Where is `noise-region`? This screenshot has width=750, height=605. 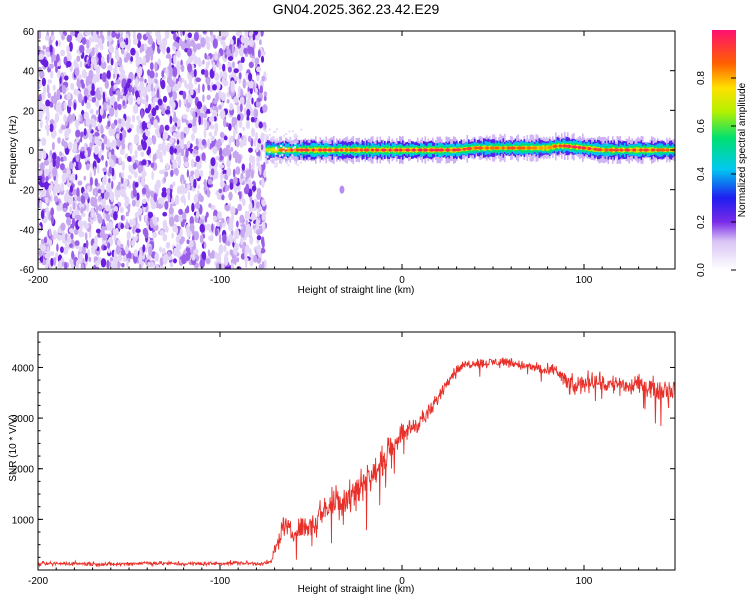
noise-region is located at coordinates (153, 150).